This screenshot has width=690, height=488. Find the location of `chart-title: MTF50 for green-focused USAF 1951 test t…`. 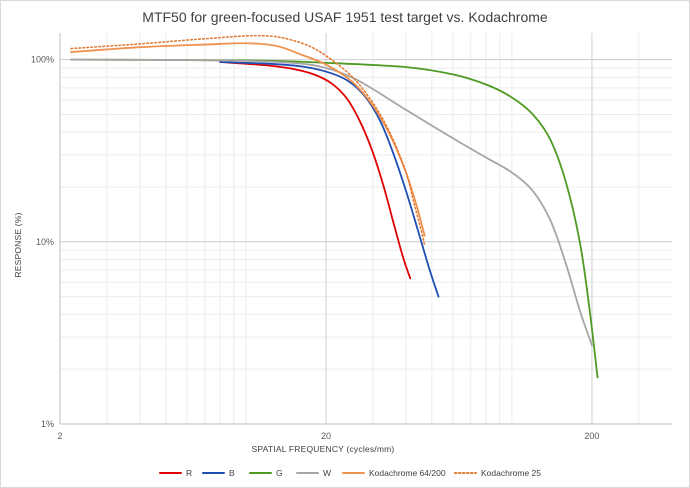

chart-title: MTF50 for green-focused USAF 1951 test t… is located at coordinates (345, 17).